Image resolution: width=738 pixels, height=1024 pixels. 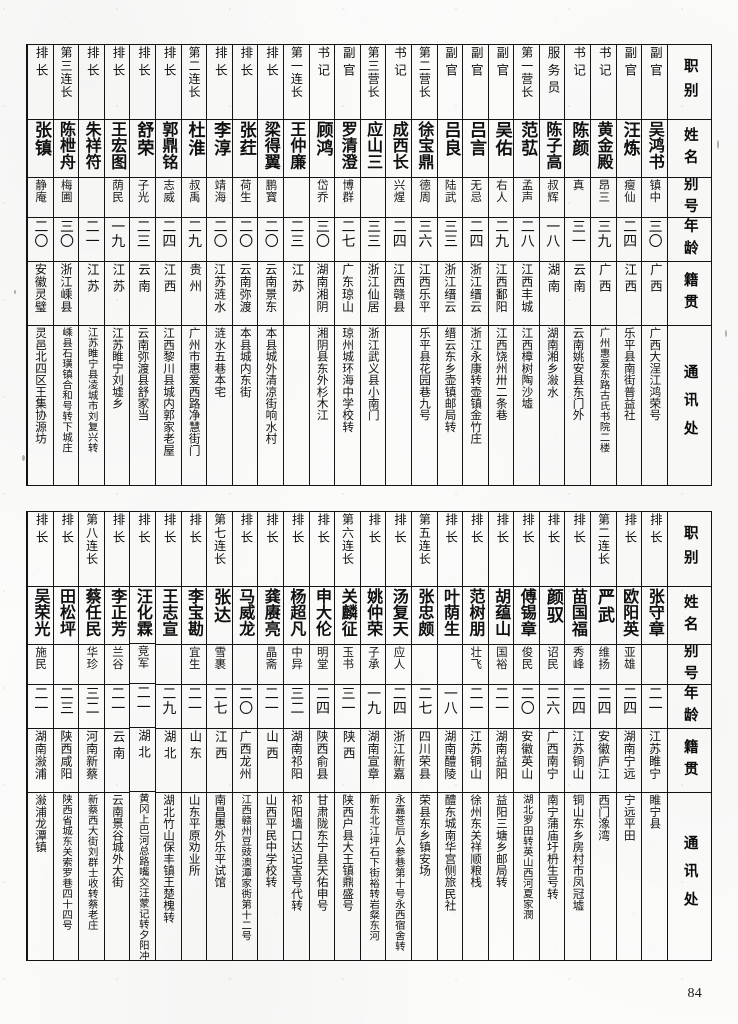 What do you see at coordinates (117, 664) in the screenshot?
I see `cell-alias: 兰谷` at bounding box center [117, 664].